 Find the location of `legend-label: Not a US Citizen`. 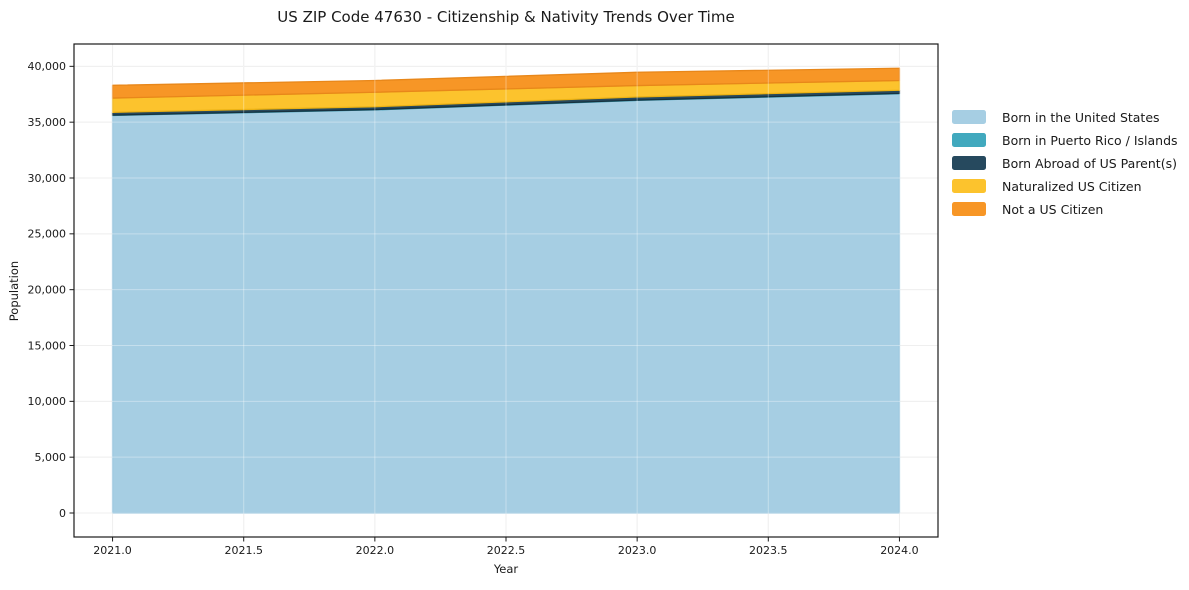

legend-label: Not a US Citizen is located at coordinates (1053, 209).